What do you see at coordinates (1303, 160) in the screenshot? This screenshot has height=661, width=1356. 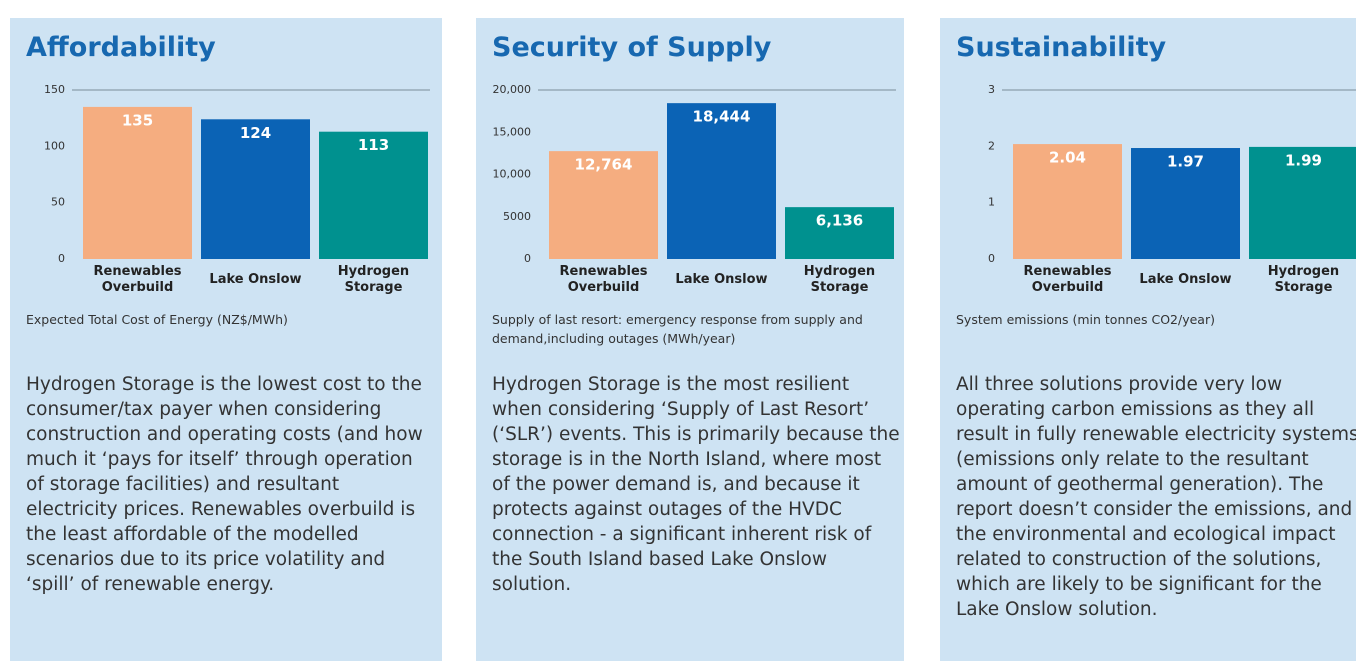 I see `data-label: 1.99` at bounding box center [1303, 160].